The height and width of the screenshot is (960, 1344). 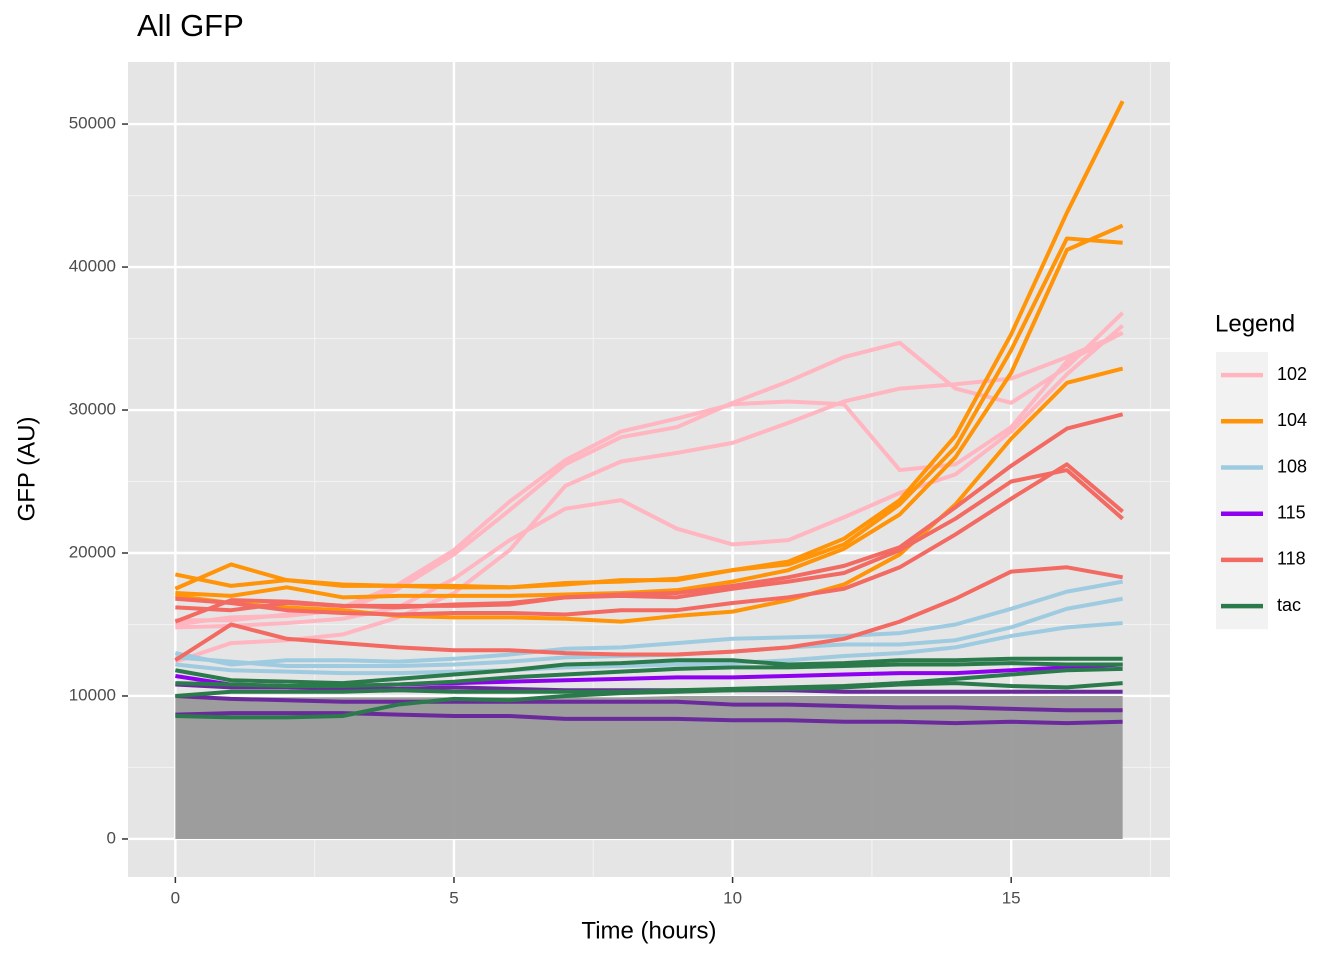 What do you see at coordinates (175, 897) in the screenshot?
I see `x-tick-label: 0` at bounding box center [175, 897].